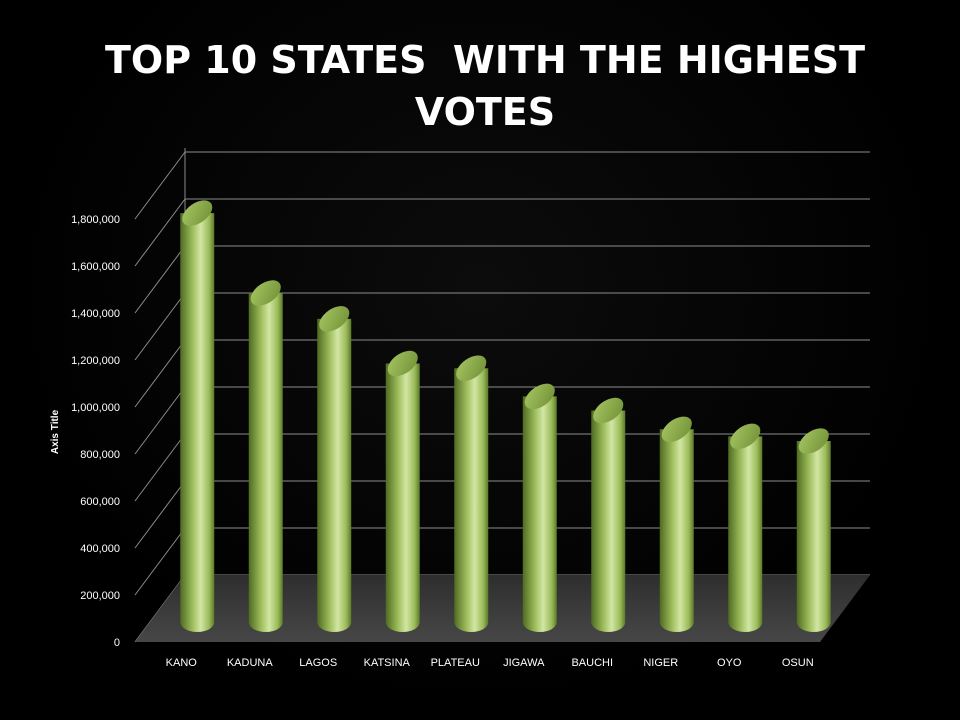  I want to click on y-tick-label: 1,000,000, so click(95, 408).